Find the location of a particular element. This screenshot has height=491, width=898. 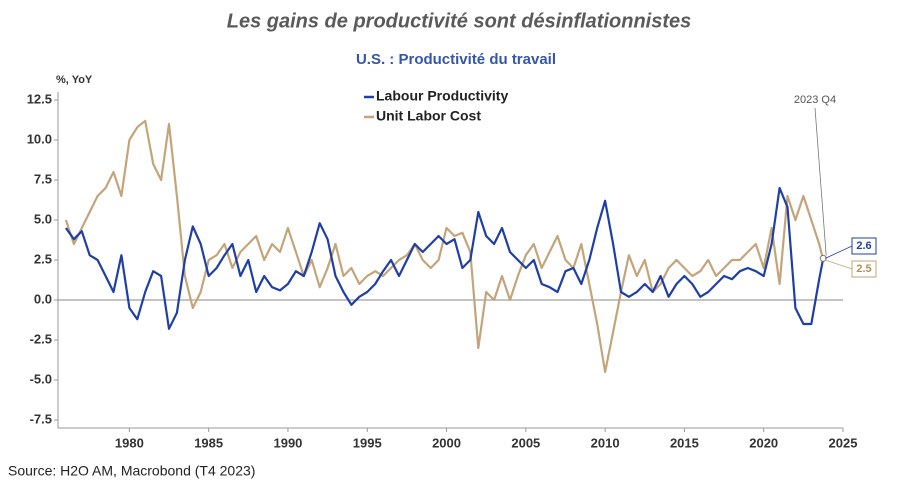

y-tick-label: -5.0 is located at coordinates (41, 378).